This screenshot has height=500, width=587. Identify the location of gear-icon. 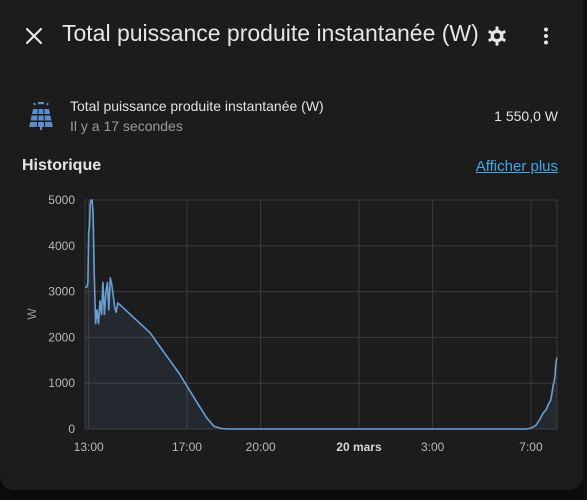
(497, 36).